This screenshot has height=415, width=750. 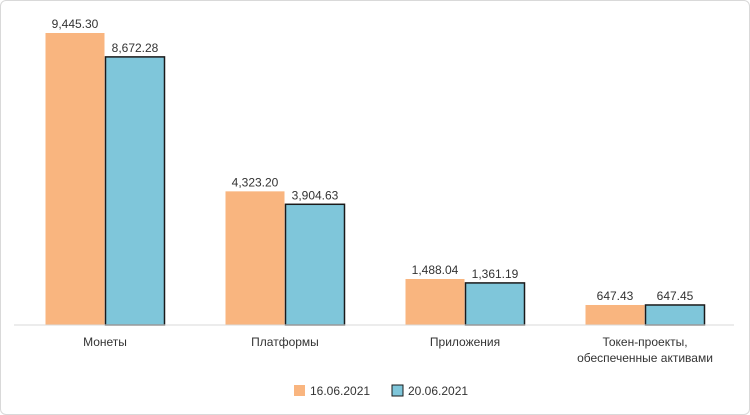 What do you see at coordinates (675, 315) in the screenshot?
I see `bar-series2-cat4` at bounding box center [675, 315].